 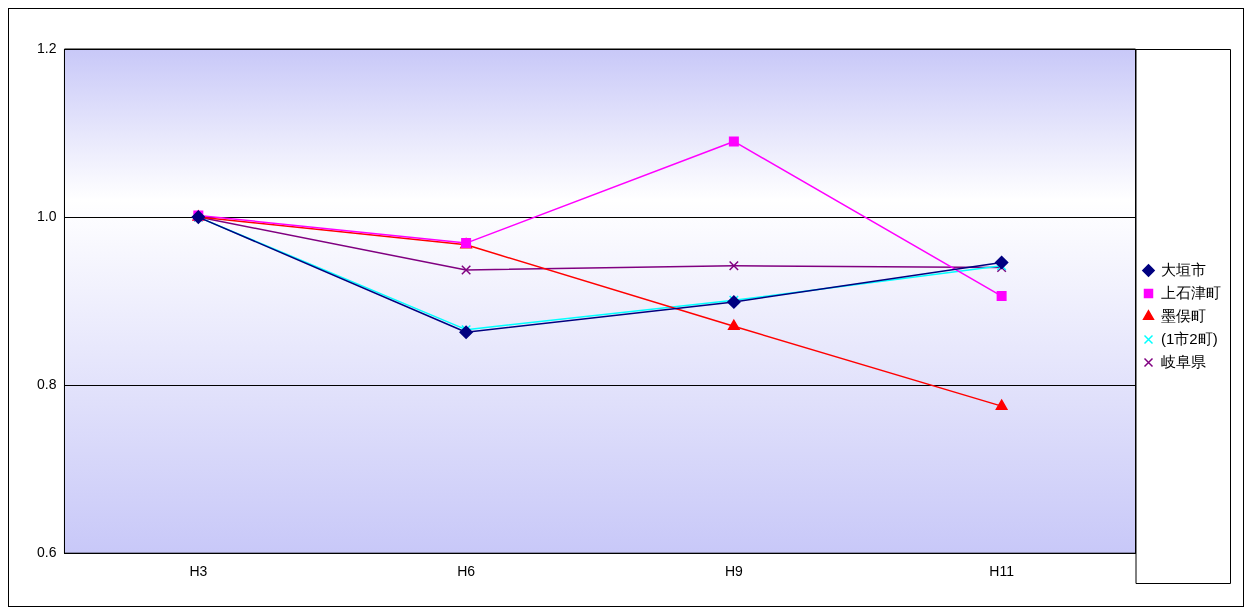 What do you see at coordinates (46, 552) in the screenshot?
I see `y-tick-label: 0.6` at bounding box center [46, 552].